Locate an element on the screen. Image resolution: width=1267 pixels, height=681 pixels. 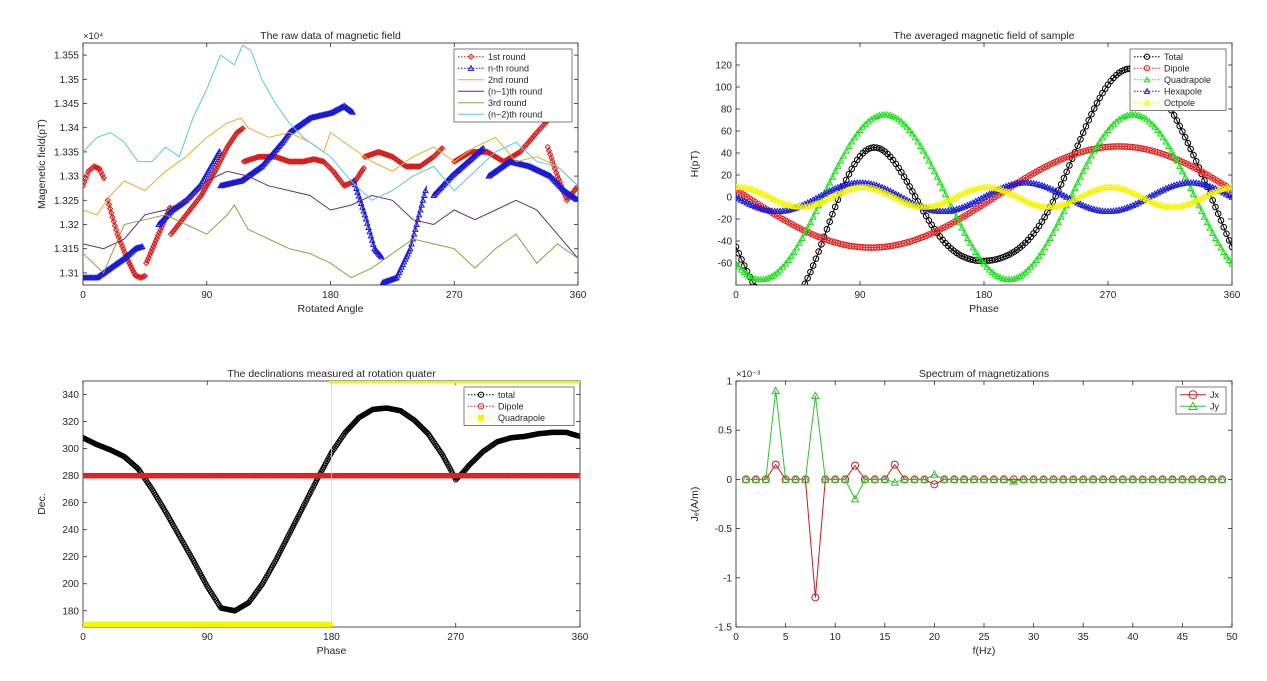
legend-label: n-th round is located at coordinates (508, 69).